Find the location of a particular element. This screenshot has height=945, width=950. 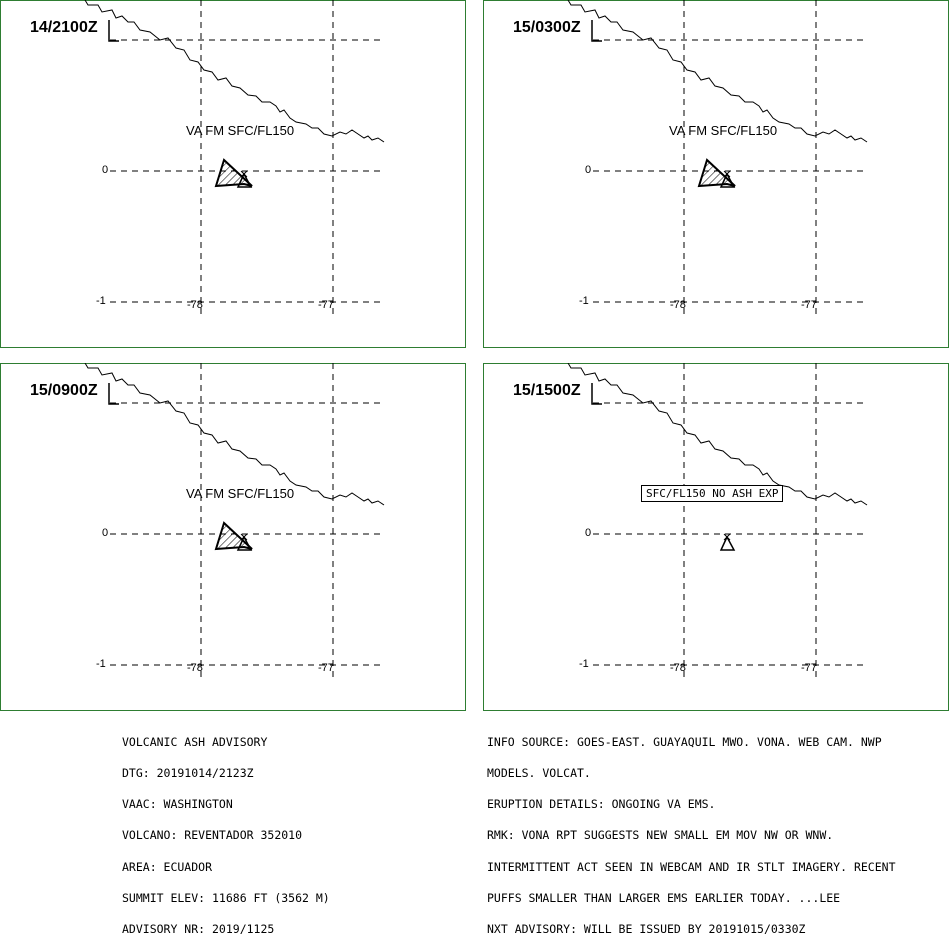

no-ash-label: SFC/FL150 NO ASH EXP is located at coordinates (712, 493).